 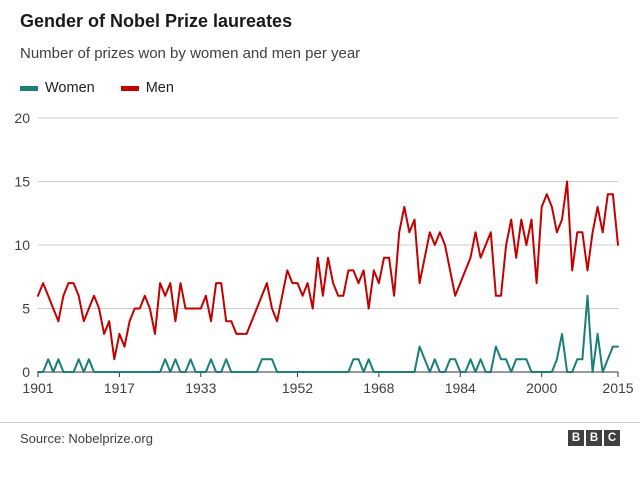 What do you see at coordinates (119, 388) in the screenshot?
I see `x-tick-label: 1917` at bounding box center [119, 388].